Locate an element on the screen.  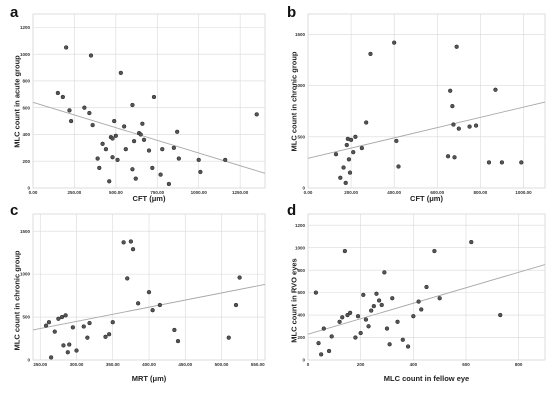
regression-line is located at coordinates (426, 299).